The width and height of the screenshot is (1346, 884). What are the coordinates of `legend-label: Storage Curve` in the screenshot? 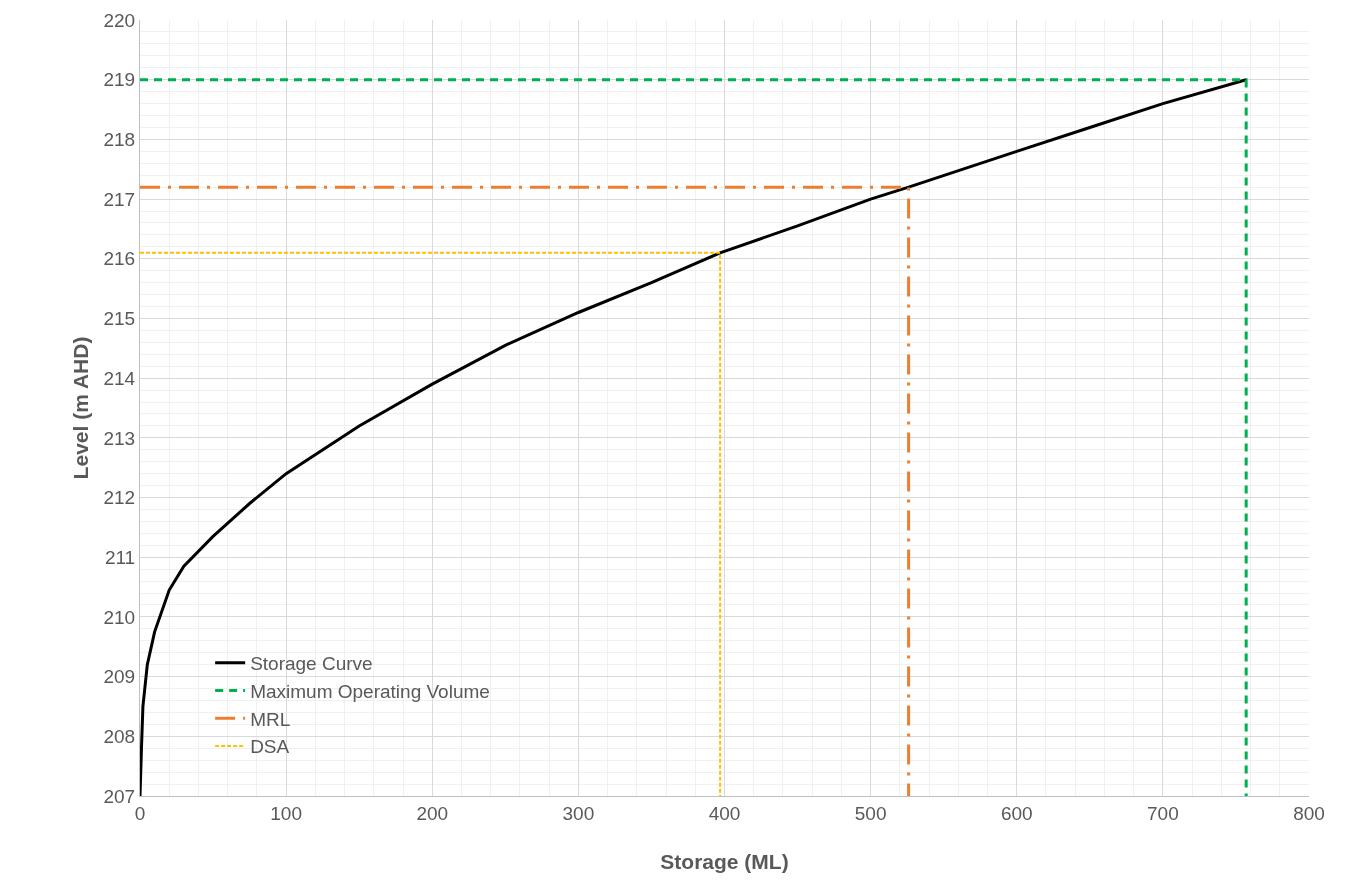 It's located at (311, 664).